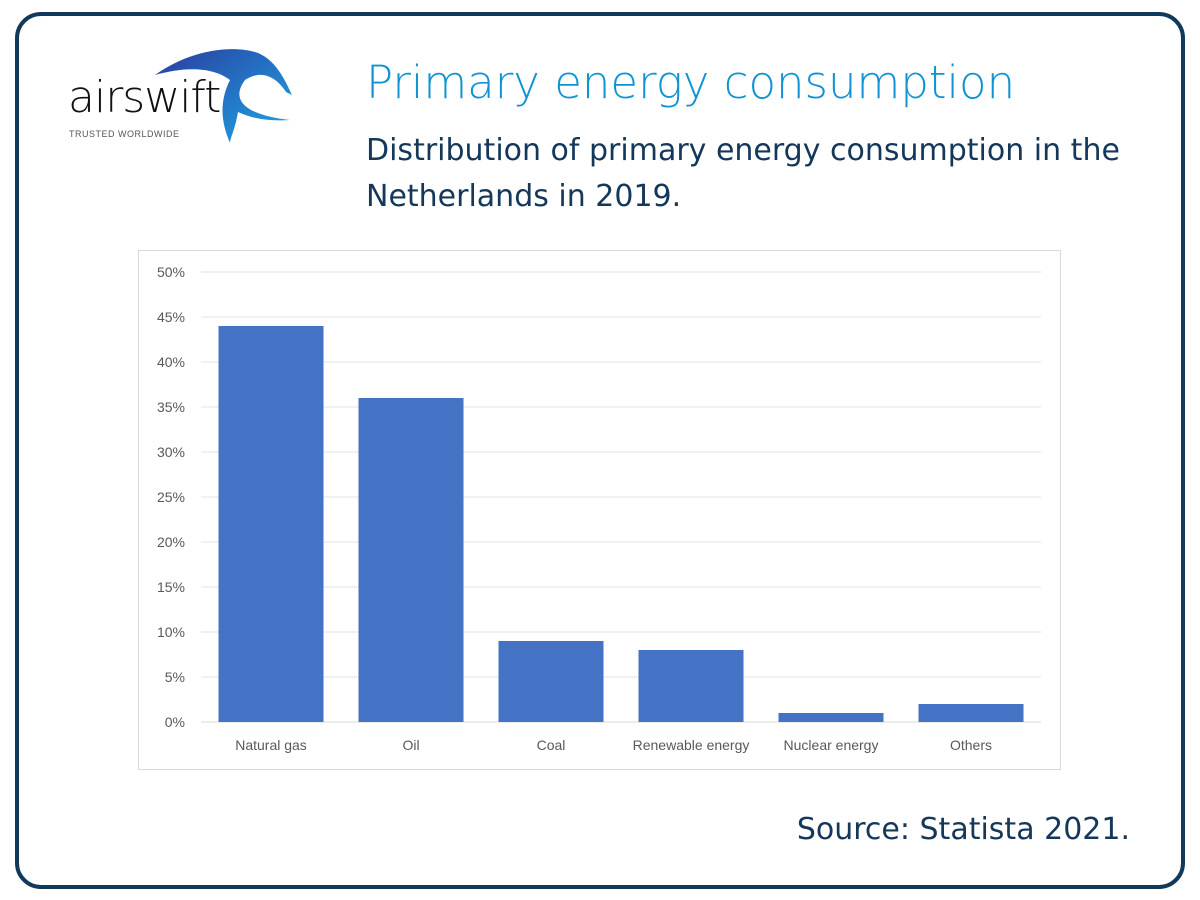 This screenshot has height=900, width=1200. I want to click on page-title: Primary energy consumption, so click(691, 82).